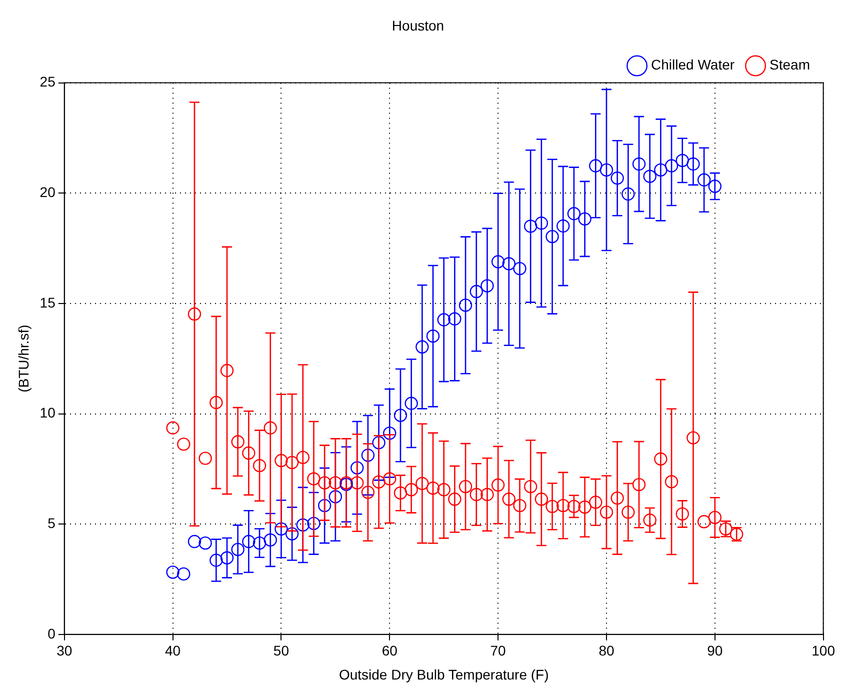 The image size is (846, 698). What do you see at coordinates (715, 650) in the screenshot?
I see `x-tick-label: 90` at bounding box center [715, 650].